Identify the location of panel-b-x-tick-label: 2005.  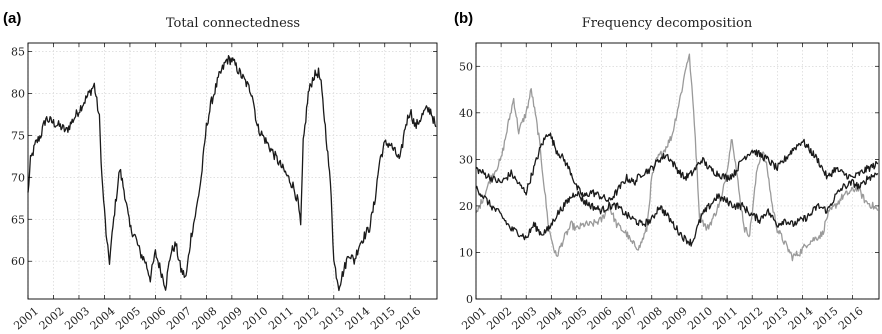
(575, 318).